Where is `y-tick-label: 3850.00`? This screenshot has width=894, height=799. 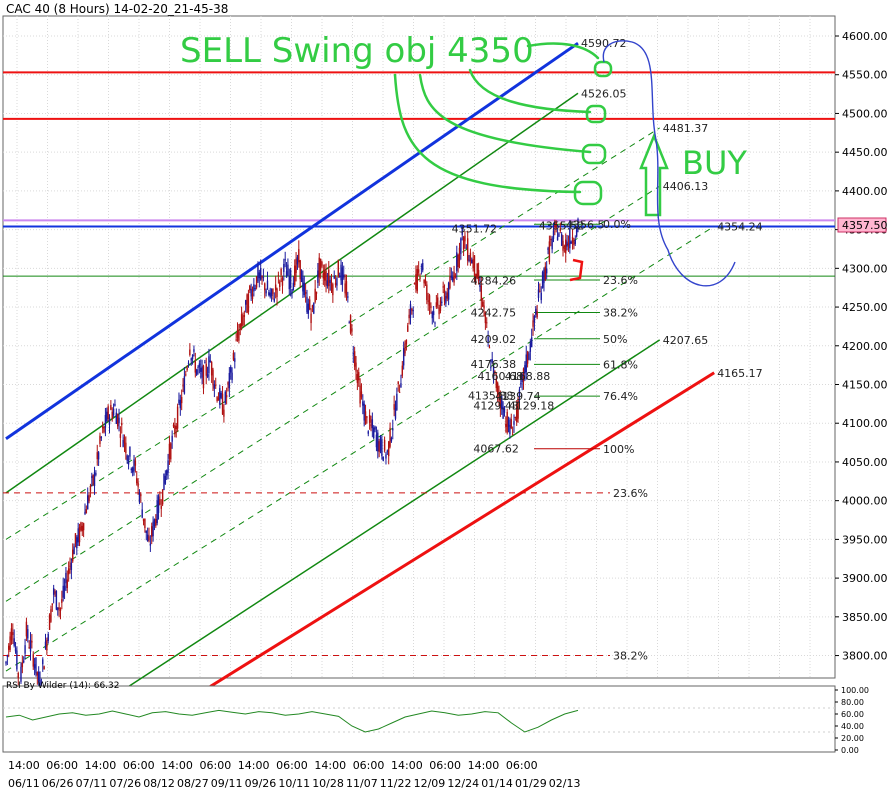
y-tick-label: 3850.00 is located at coordinates (865, 617).